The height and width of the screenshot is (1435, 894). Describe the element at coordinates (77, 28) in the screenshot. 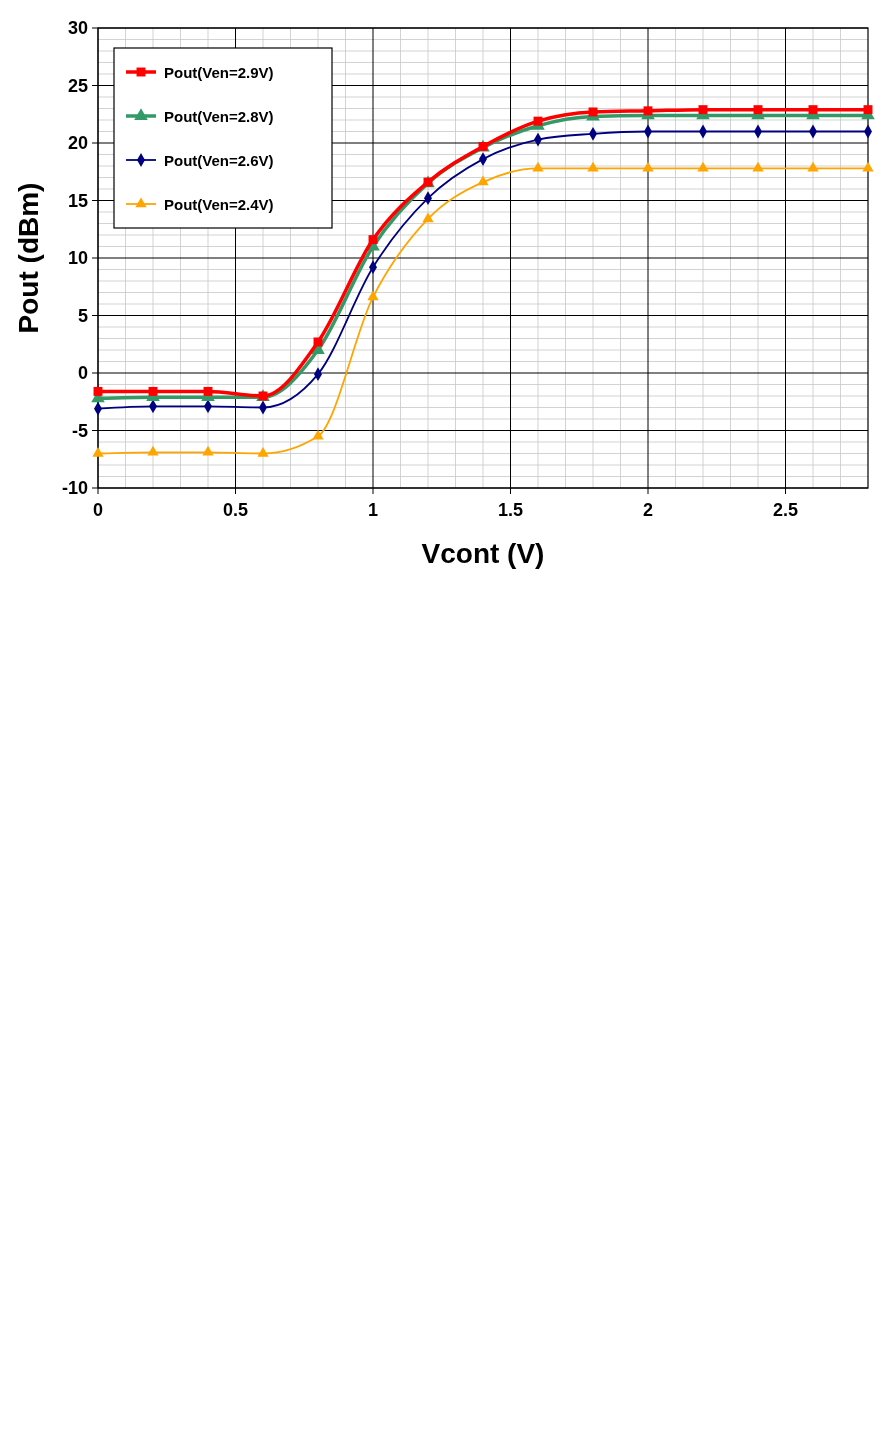

I see `y-tick-label: 30` at that location.